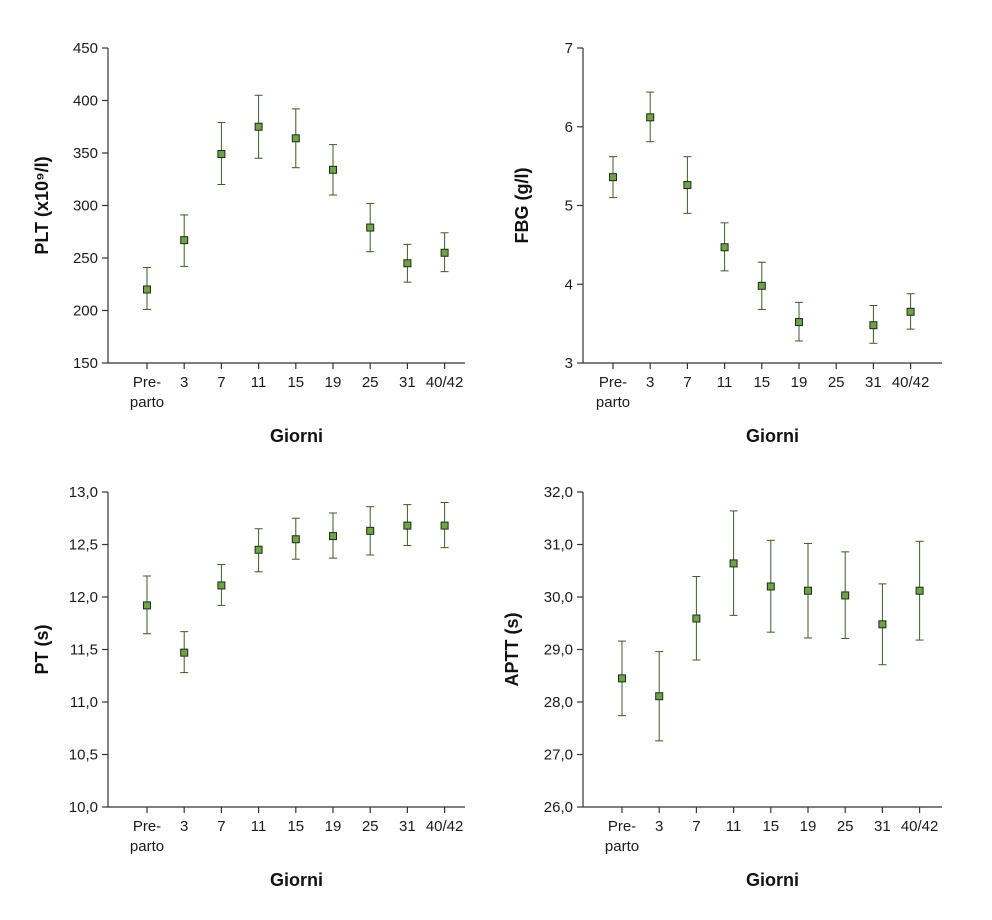 This screenshot has height=920, width=992. Describe the element at coordinates (569, 127) in the screenshot. I see `y-tick-label: 6` at that location.